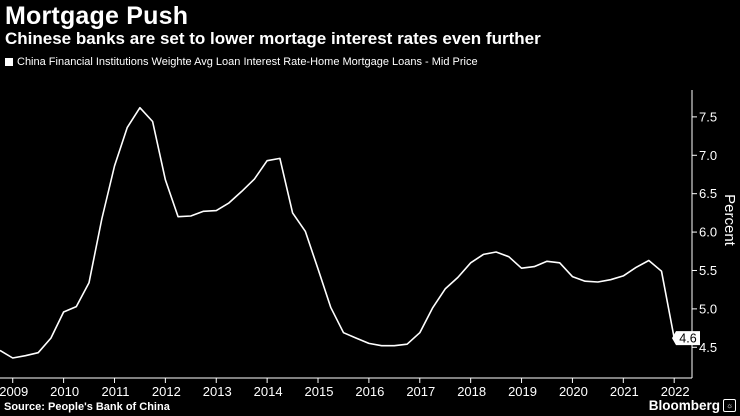 The width and height of the screenshot is (740, 416). I want to click on brand-mark-icon: ☼, so click(729, 405).